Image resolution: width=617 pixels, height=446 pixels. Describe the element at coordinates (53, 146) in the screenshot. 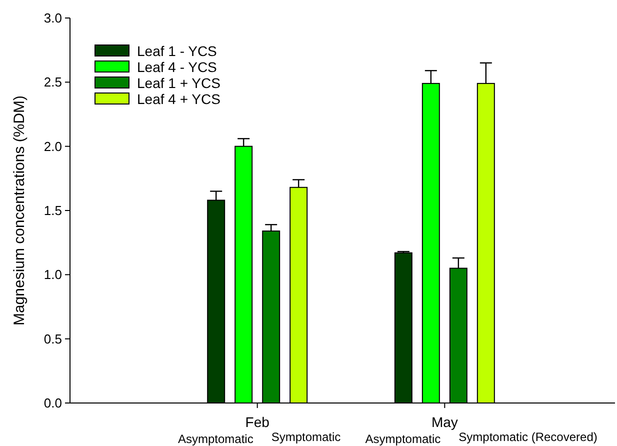

I see `y-tick-label: 2.0` at that location.